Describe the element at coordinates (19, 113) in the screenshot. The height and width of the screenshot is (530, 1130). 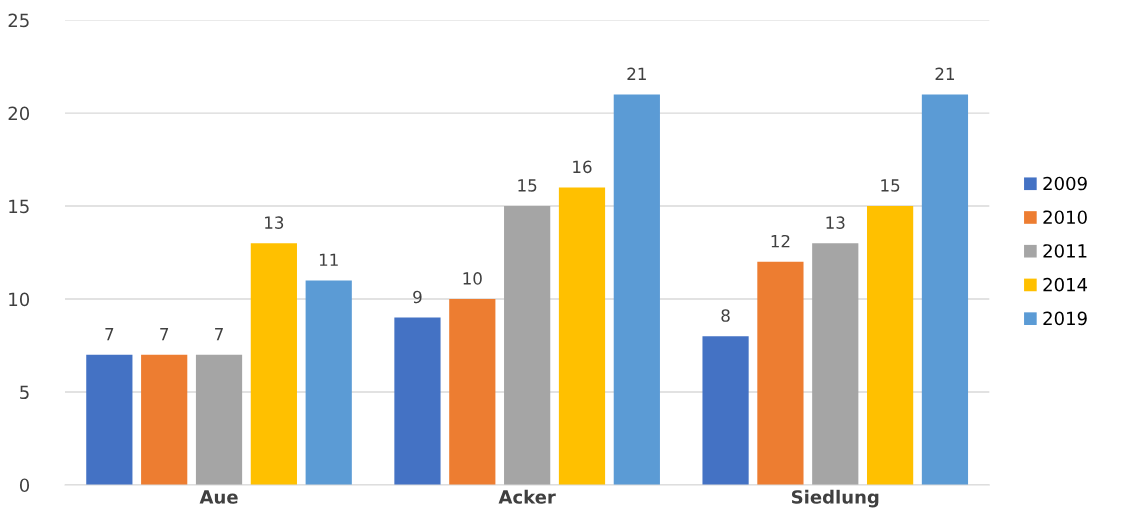
I see `y-tick-label: 20` at that location.